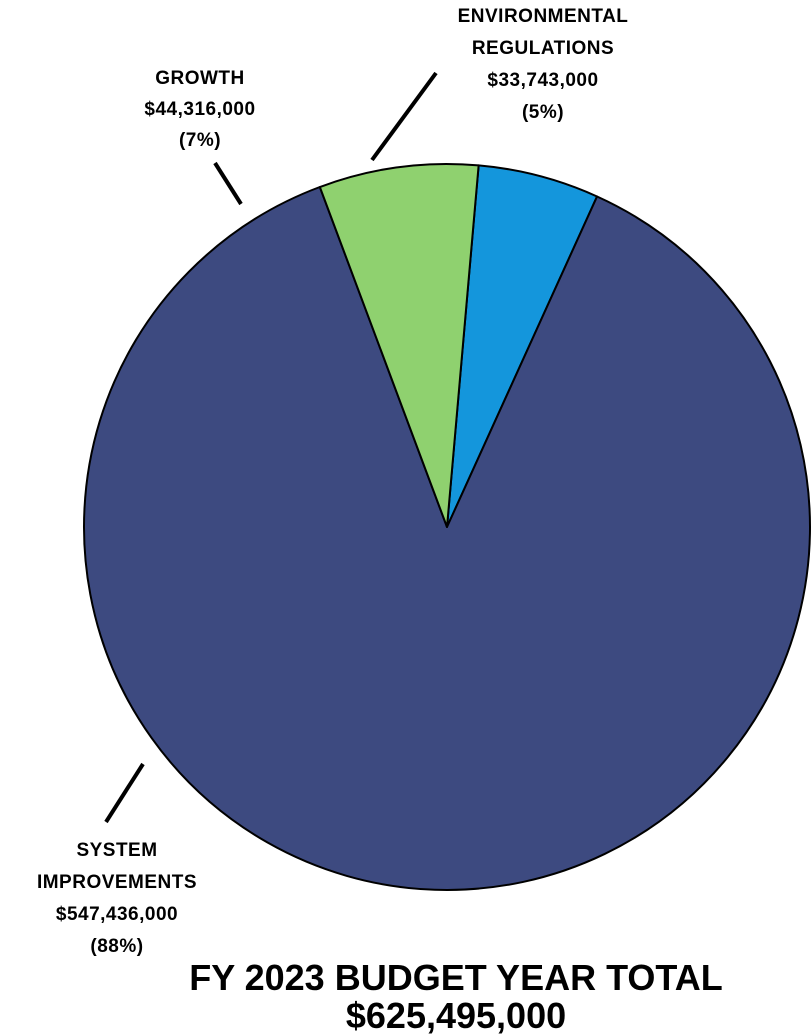 The width and height of the screenshot is (812, 1034). I want to click on chart-title: FY 2023 BUDGET YEAR TOTAL $625,495,000, so click(455, 995).